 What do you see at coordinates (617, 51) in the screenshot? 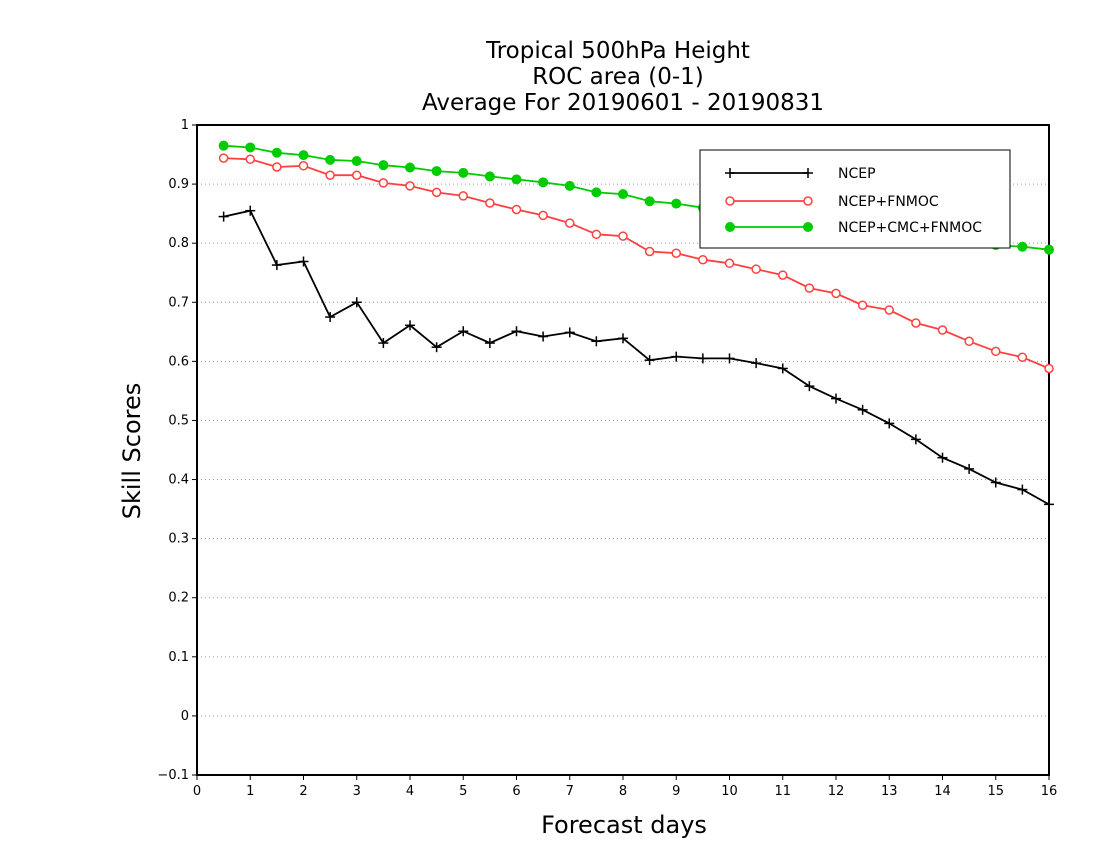
I see `chart-title-line-1: Tropical 500hPa Height` at bounding box center [617, 51].